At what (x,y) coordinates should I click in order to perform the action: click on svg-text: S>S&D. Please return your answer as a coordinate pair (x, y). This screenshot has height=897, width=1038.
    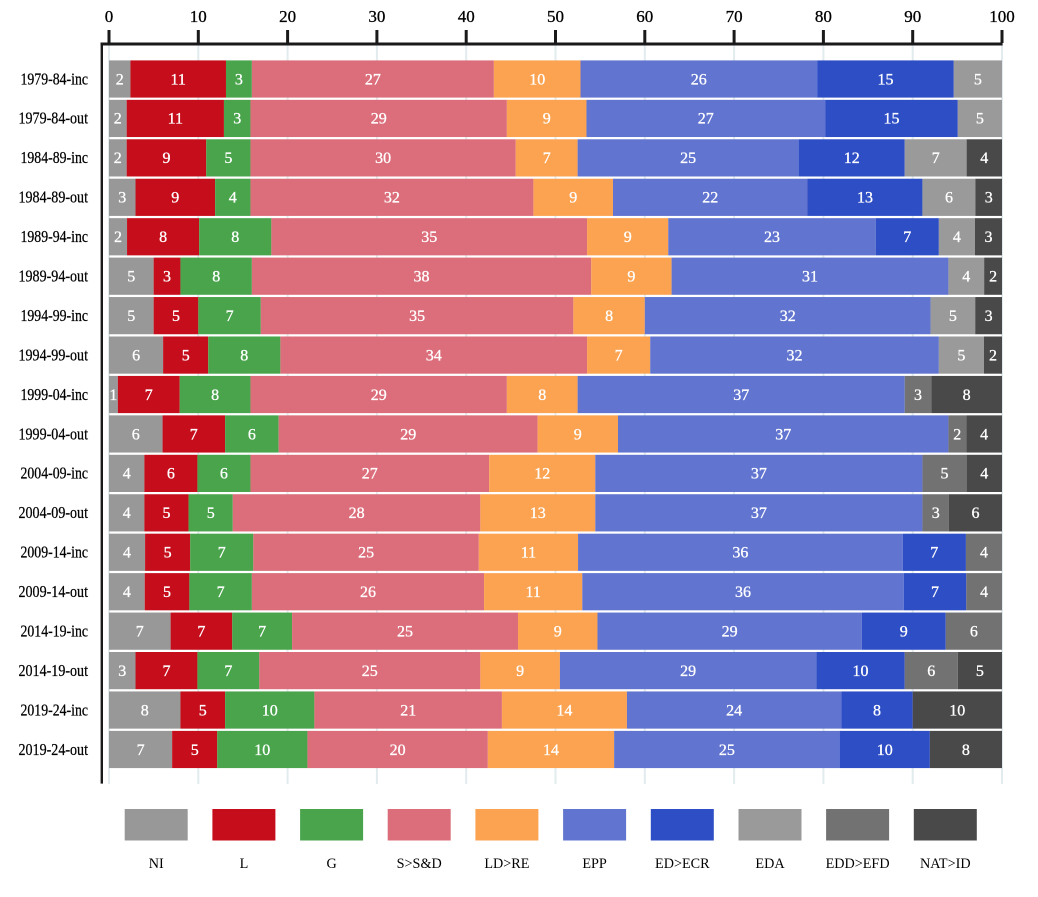
    Looking at the image, I should click on (419, 864).